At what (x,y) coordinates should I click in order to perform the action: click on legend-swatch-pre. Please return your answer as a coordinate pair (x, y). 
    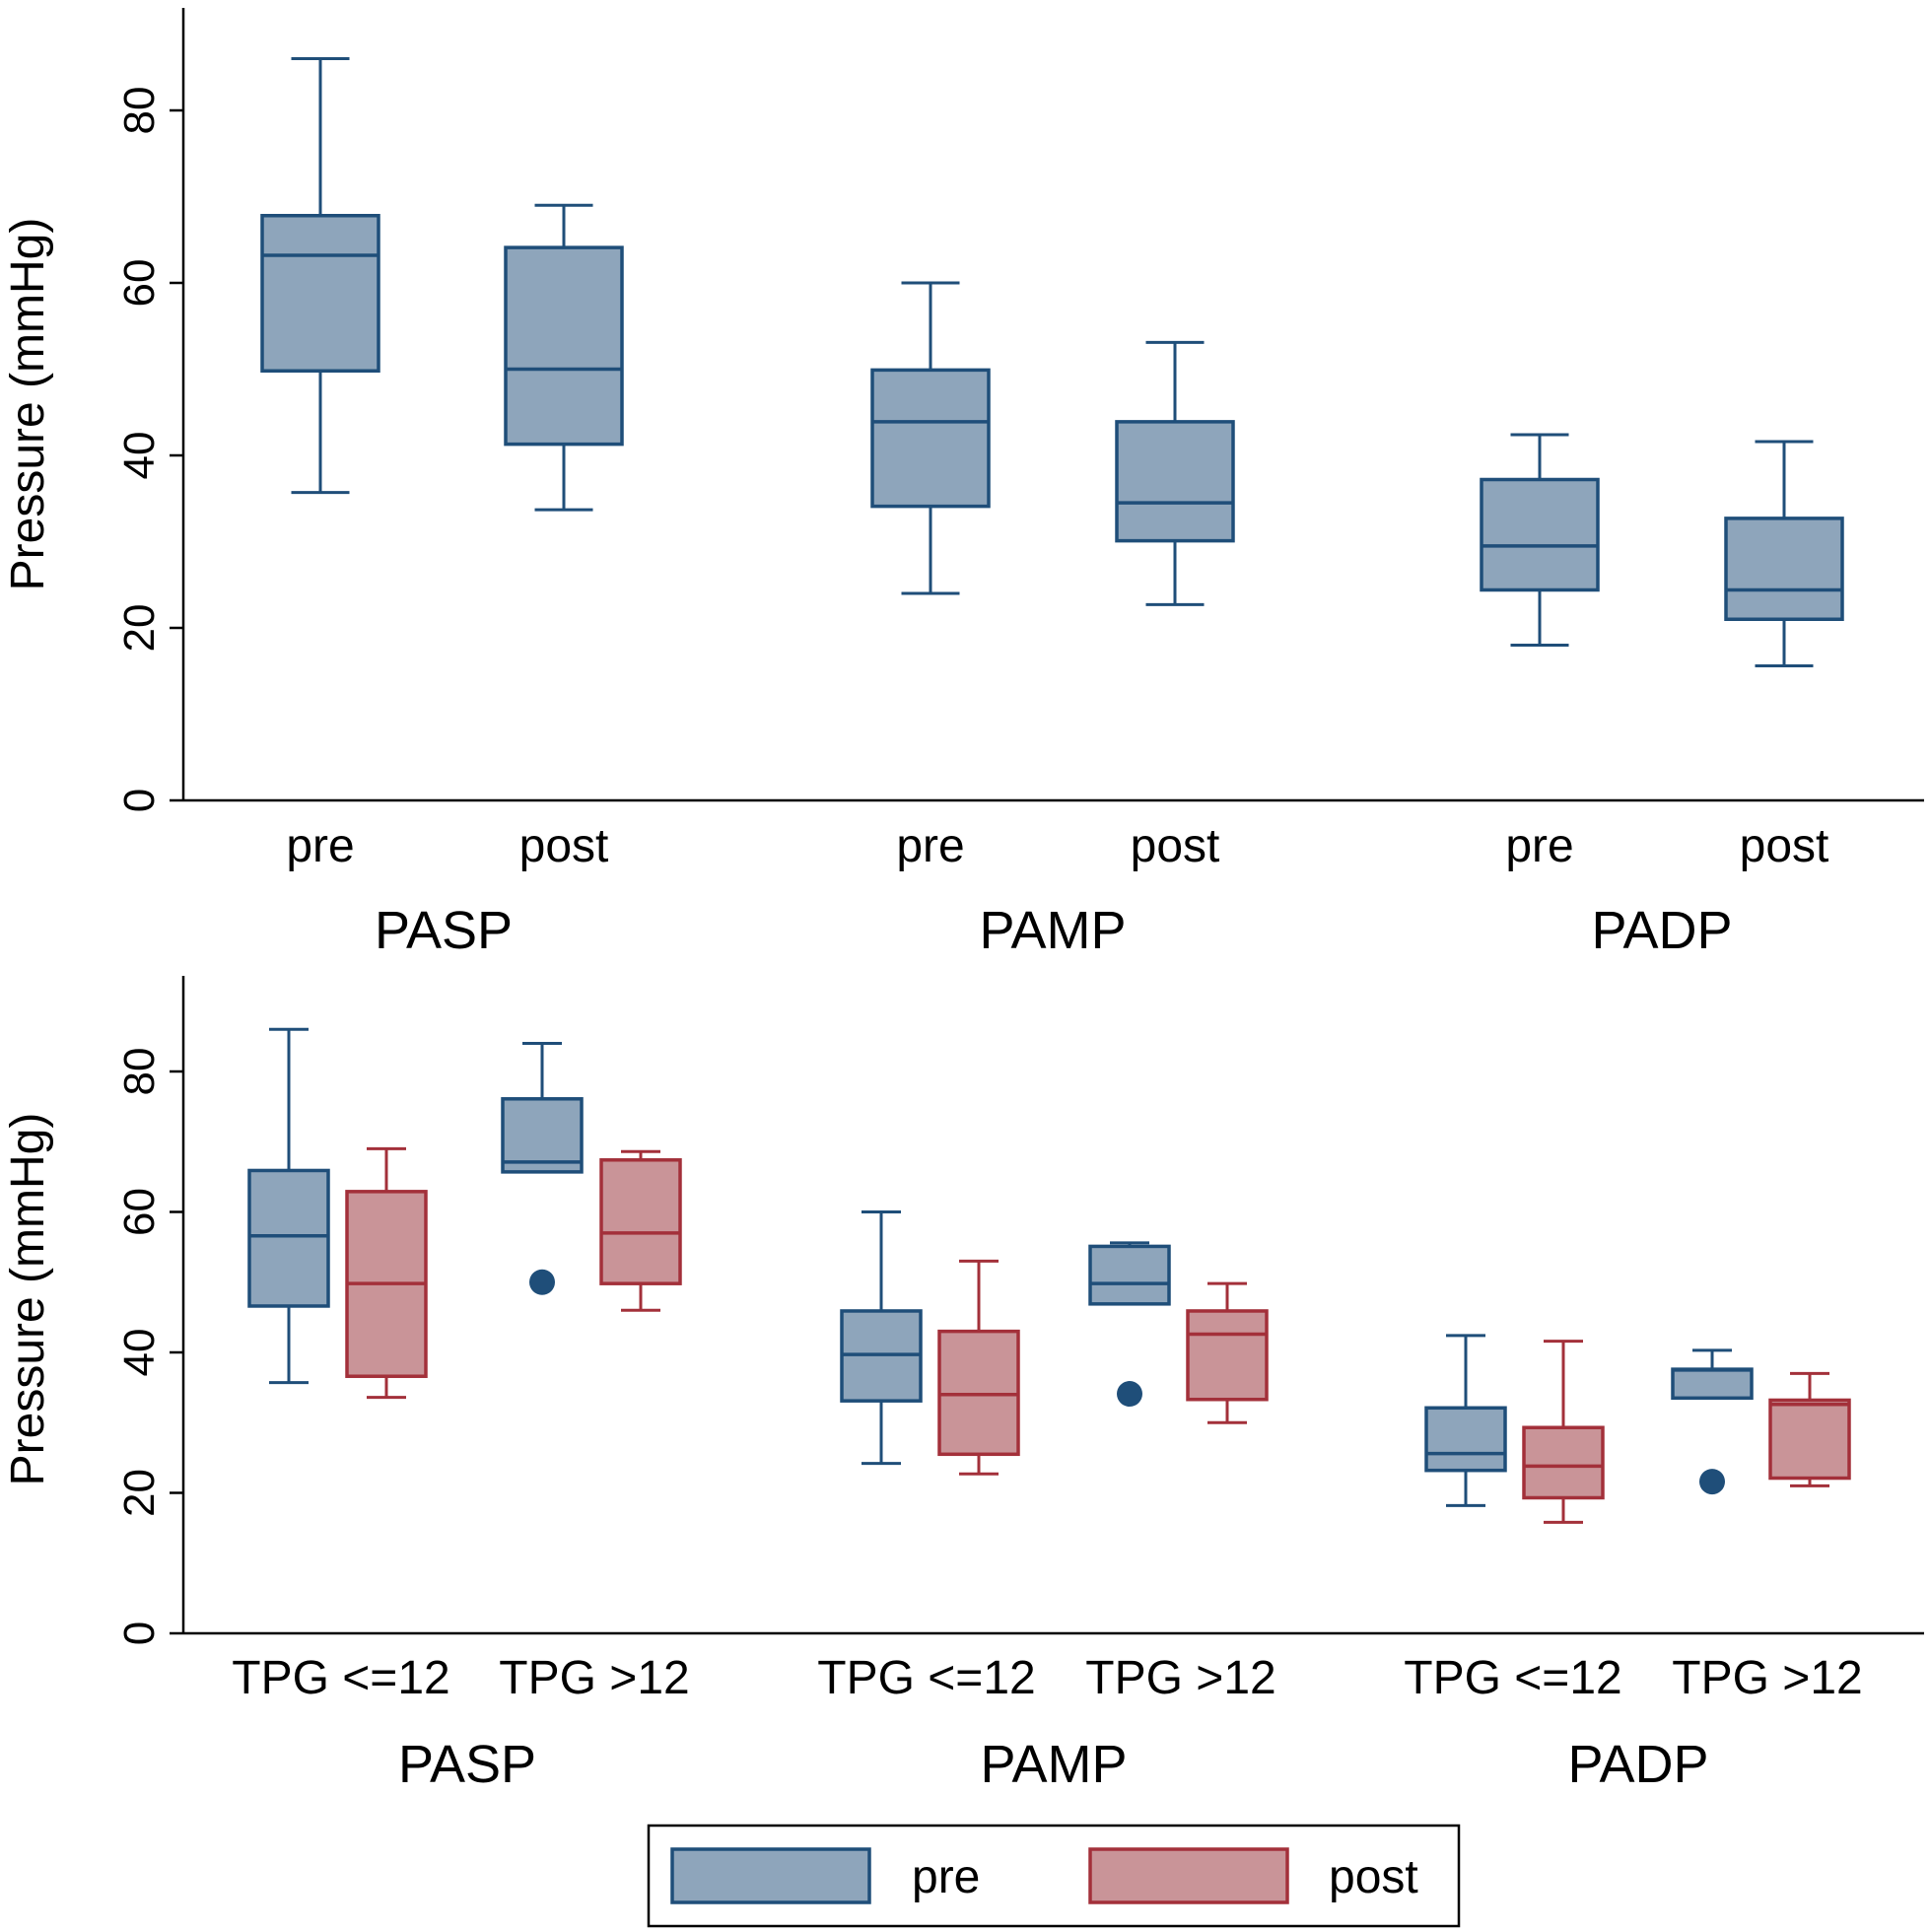
    Looking at the image, I should click on (770, 1876).